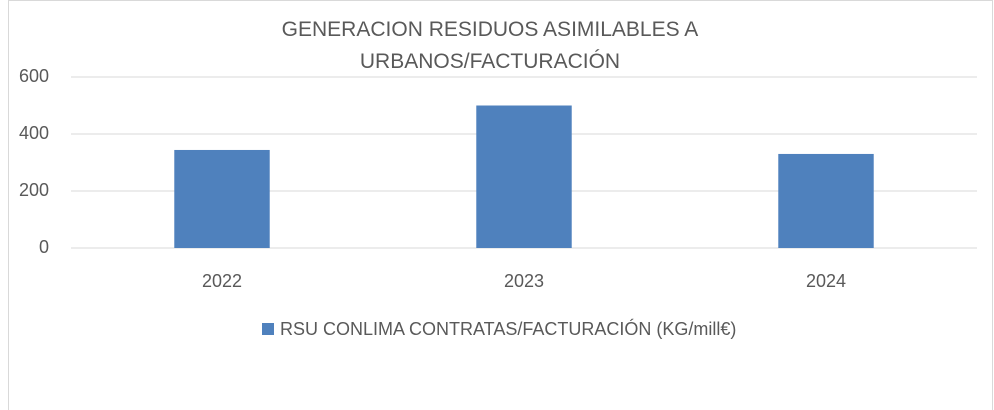  What do you see at coordinates (268, 329) in the screenshot?
I see `legend-swatch` at bounding box center [268, 329].